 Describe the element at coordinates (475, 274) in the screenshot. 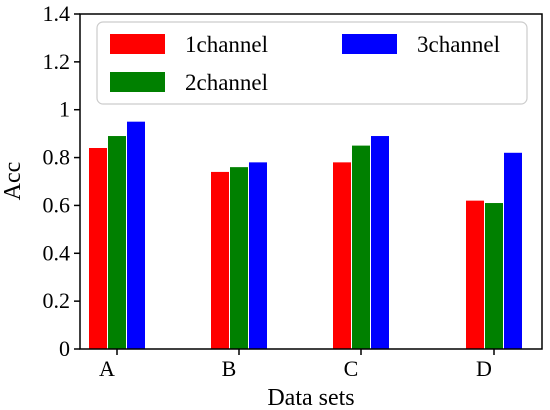

I see `bar-D-1channel` at that location.